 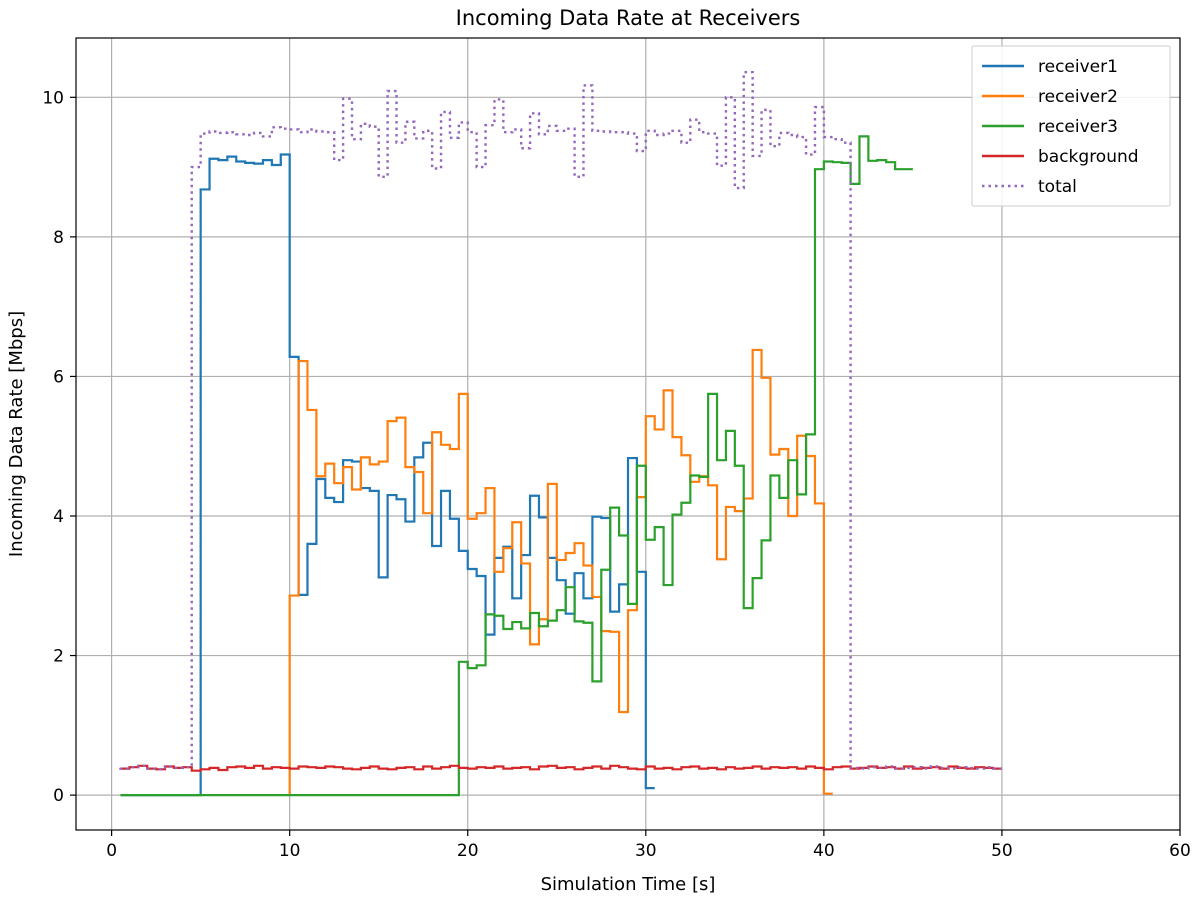 I want to click on legend-box, so click(x=1071, y=126).